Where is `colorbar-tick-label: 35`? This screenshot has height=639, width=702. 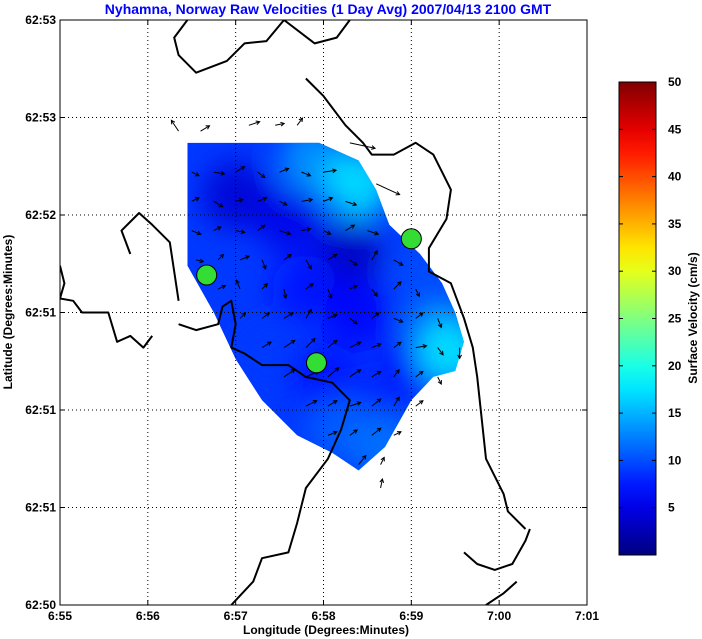 colorbar-tick-label: 35 is located at coordinates (675, 224).